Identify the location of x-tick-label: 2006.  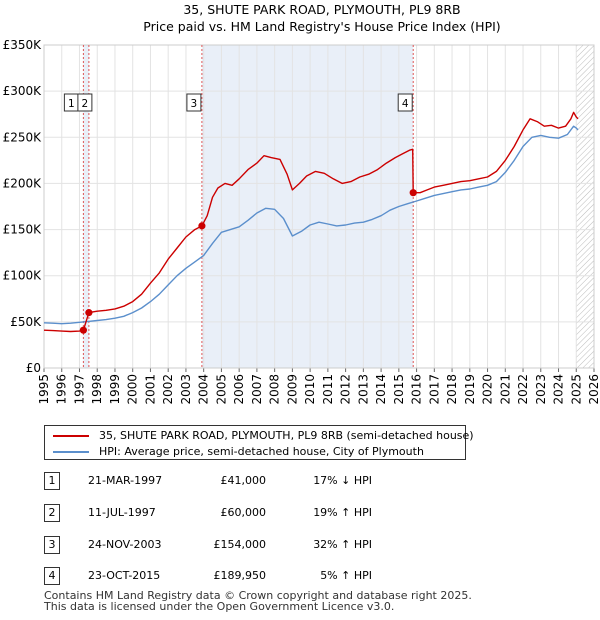
(239, 389).